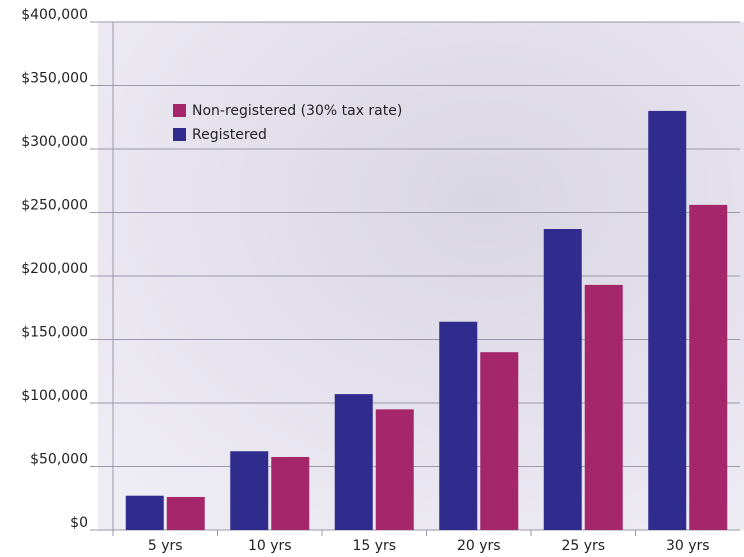  What do you see at coordinates (54, 79) in the screenshot?
I see `y-tick-label: $350,000` at bounding box center [54, 79].